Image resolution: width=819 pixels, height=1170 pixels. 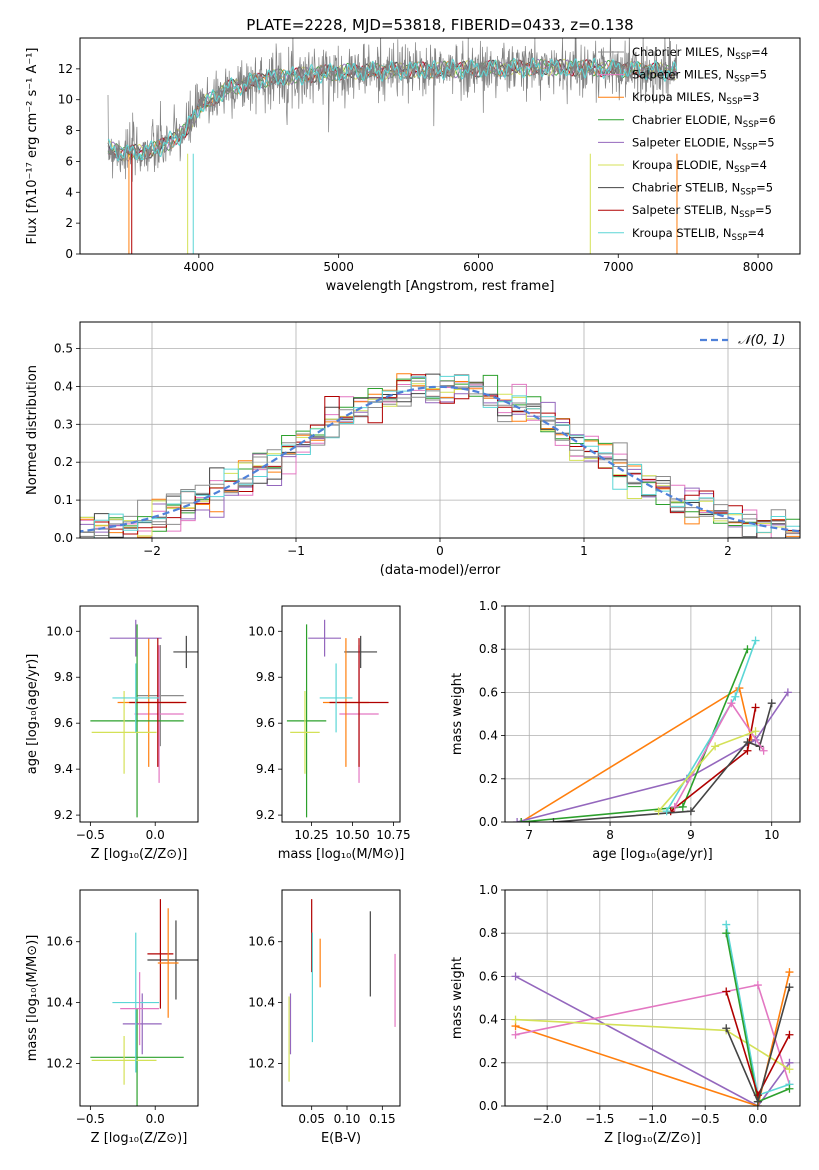 I want to click on x-axis-label: (data-model)/error, so click(x=440, y=570).